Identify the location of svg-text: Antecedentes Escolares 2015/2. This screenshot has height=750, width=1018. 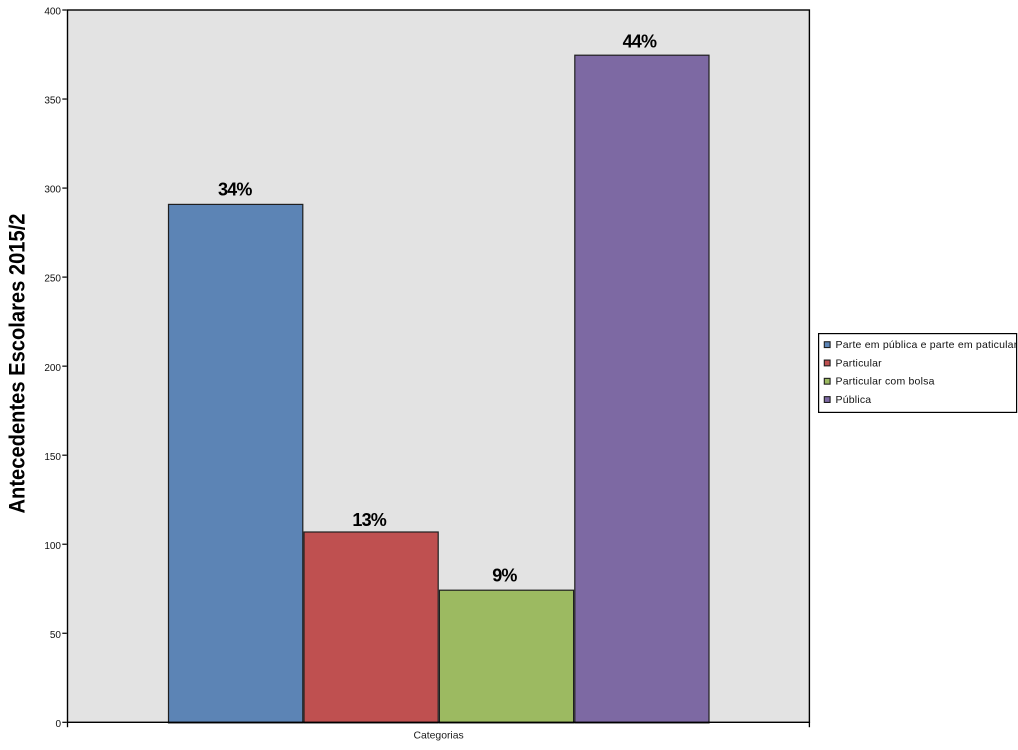
(17, 364).